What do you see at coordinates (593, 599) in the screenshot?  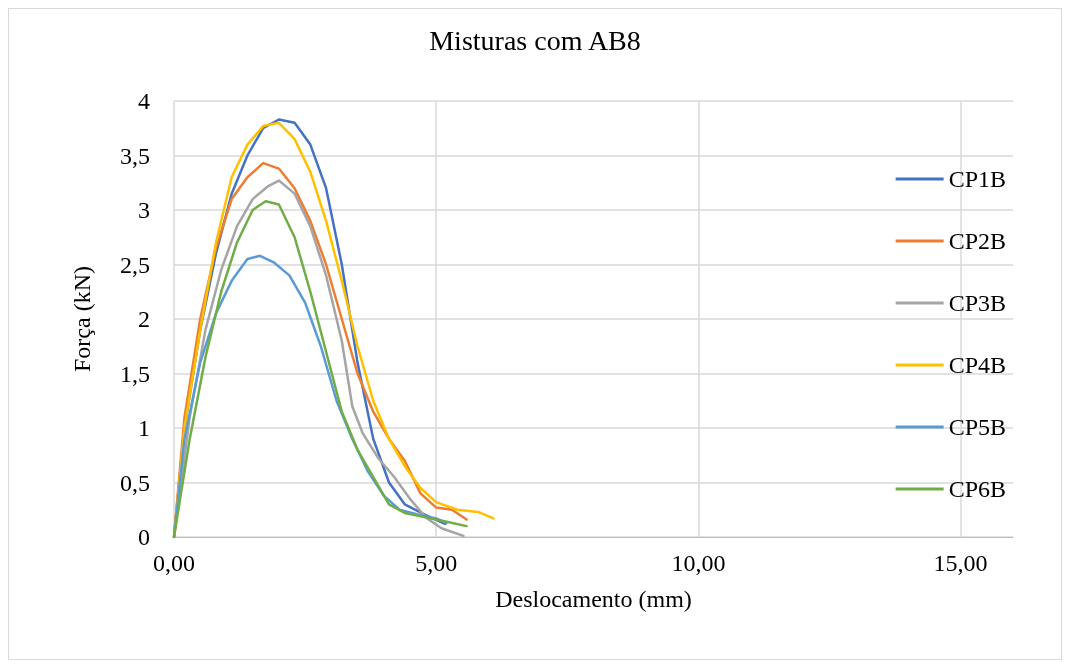 I see `x-axis-title: Deslocamento (mm)` at bounding box center [593, 599].